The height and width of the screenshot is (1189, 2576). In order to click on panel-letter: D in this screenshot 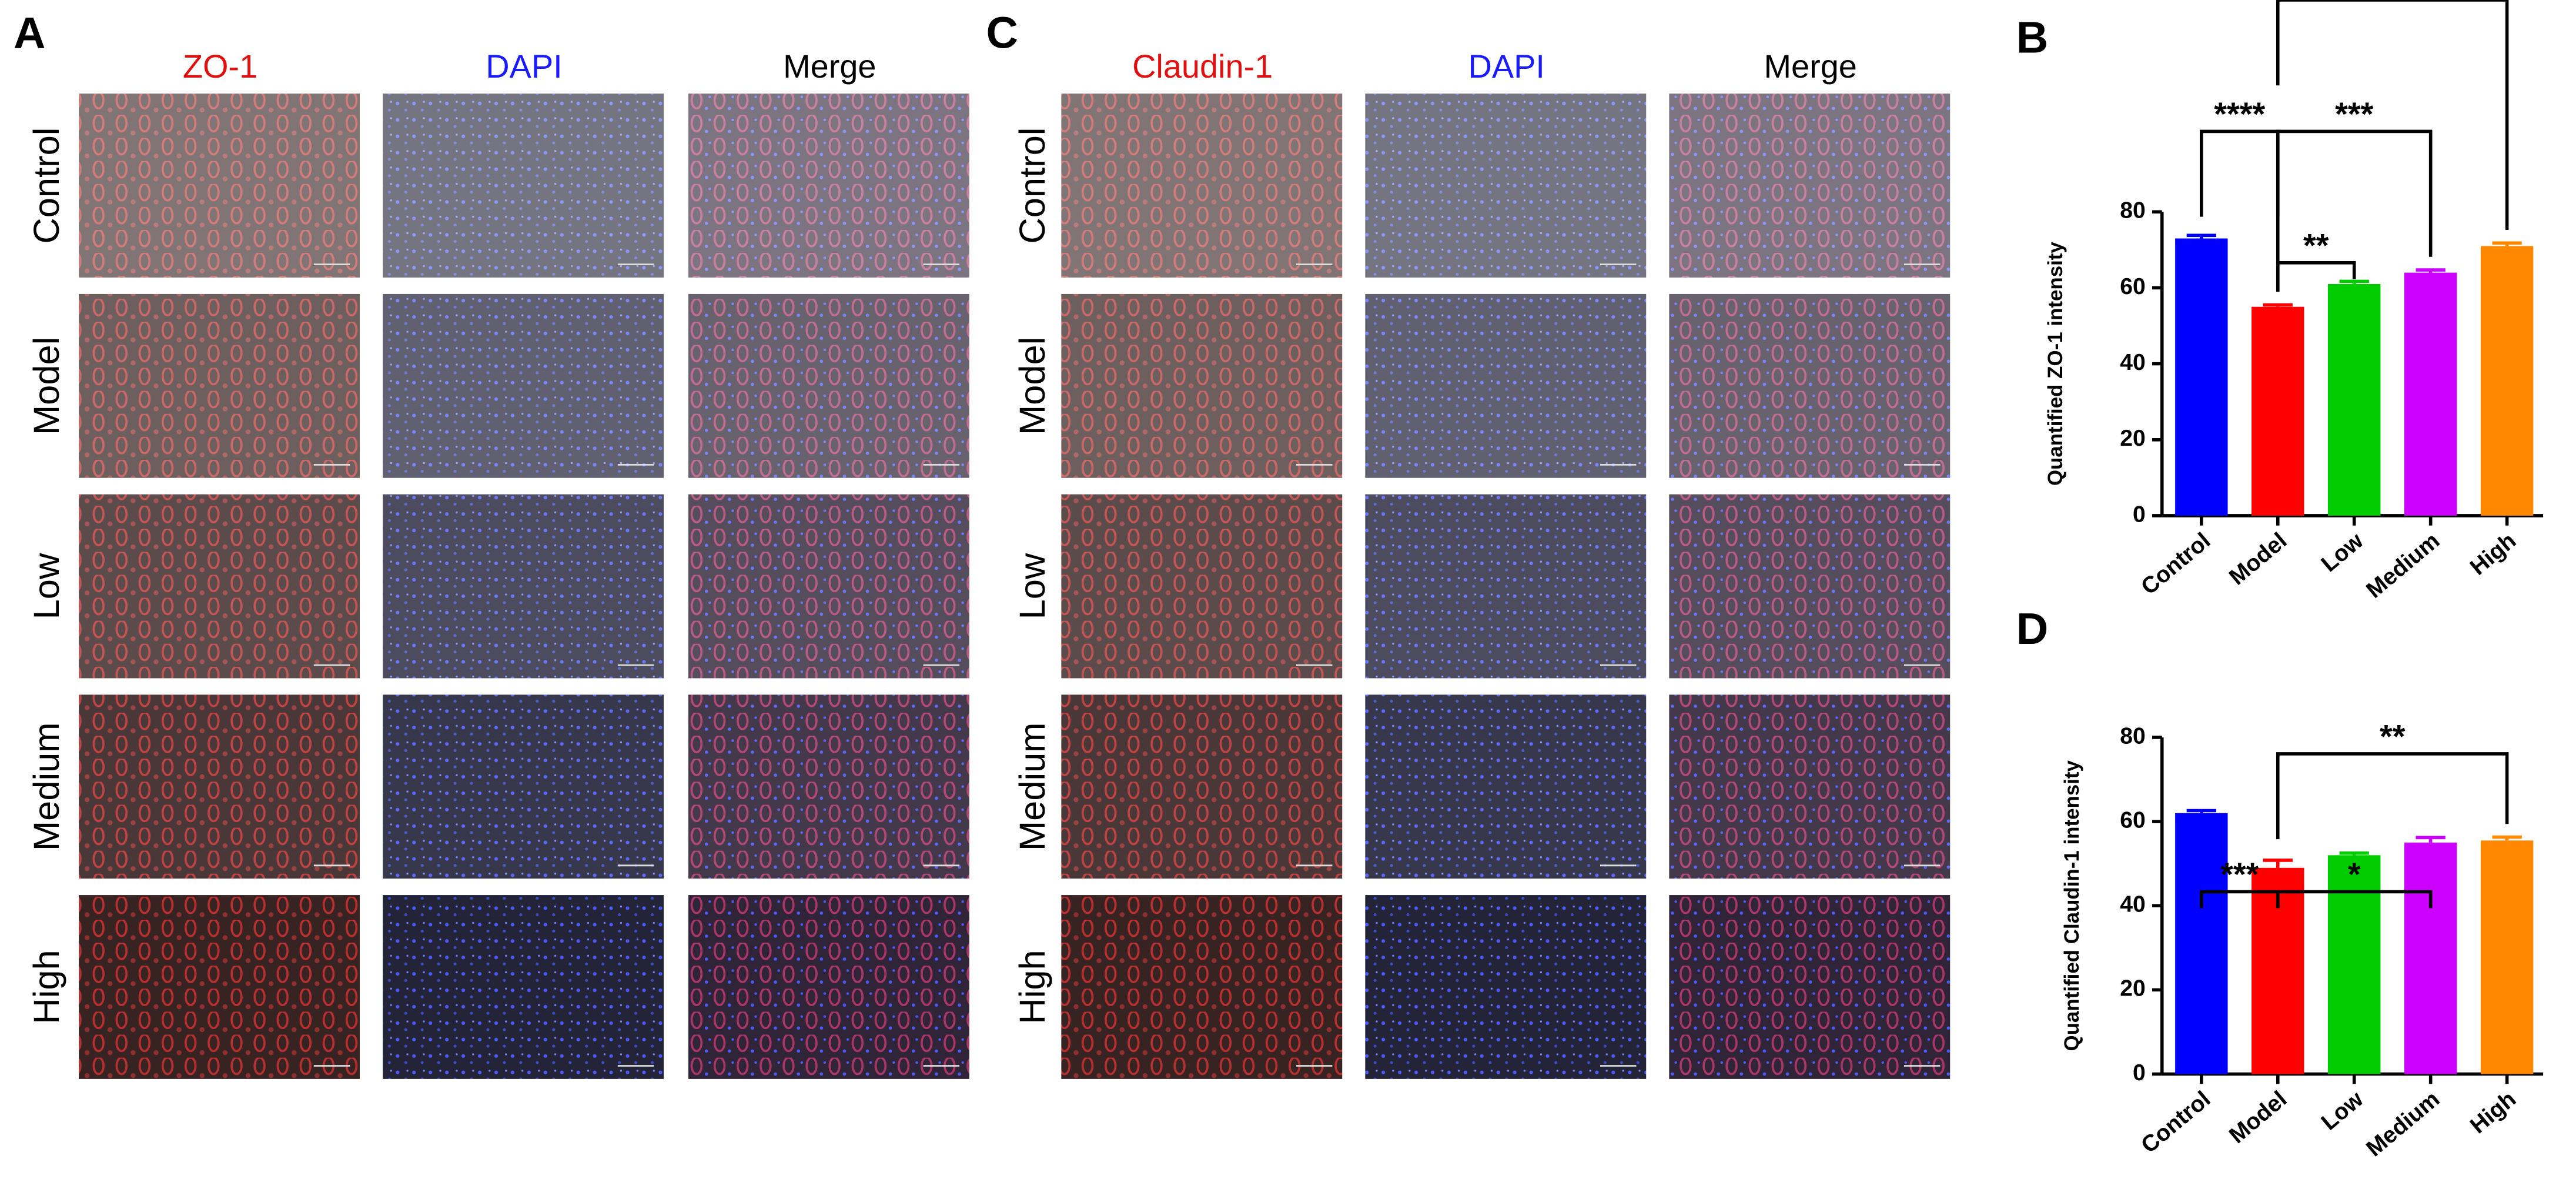, I will do `click(2032, 628)`.